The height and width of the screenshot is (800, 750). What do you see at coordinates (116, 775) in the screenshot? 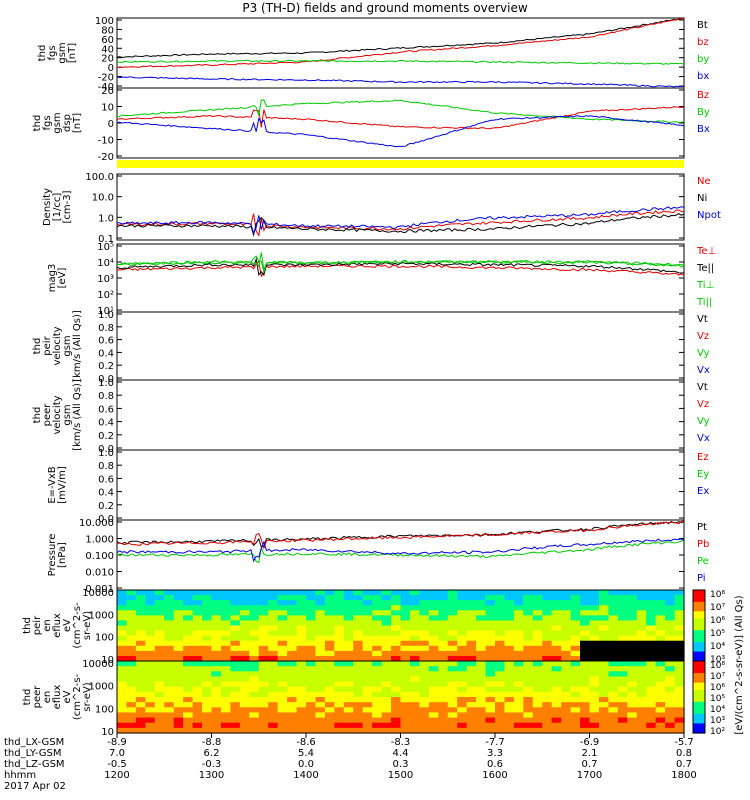
I see `x-value-label: 1200` at bounding box center [116, 775].